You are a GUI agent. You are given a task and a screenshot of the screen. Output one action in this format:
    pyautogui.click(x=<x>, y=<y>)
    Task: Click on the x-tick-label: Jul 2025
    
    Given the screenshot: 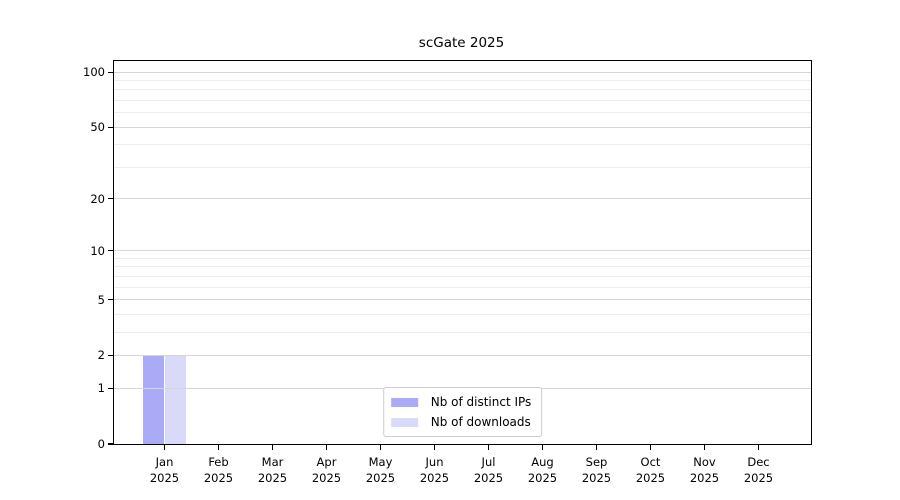 What is the action you would take?
    pyautogui.click(x=489, y=470)
    